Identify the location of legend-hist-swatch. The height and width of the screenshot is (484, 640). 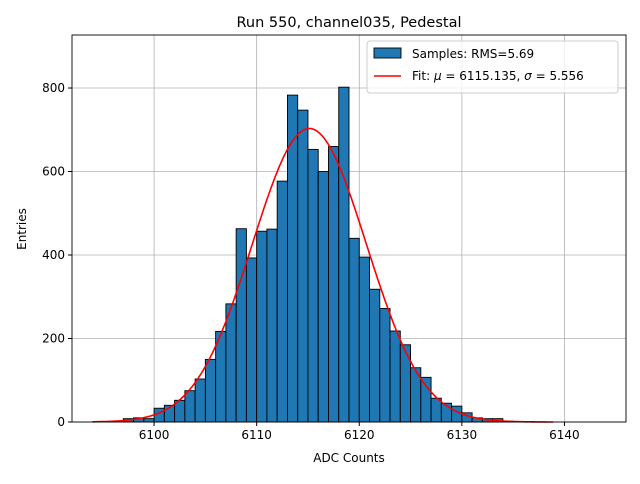
(387, 53).